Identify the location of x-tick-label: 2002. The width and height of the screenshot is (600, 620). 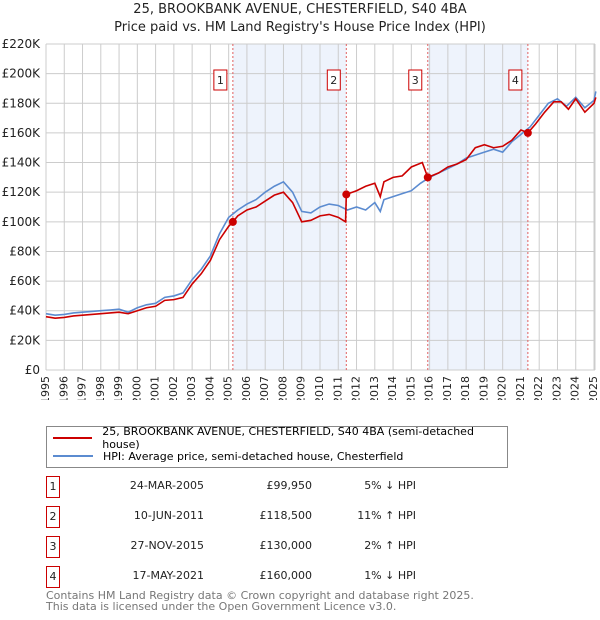
(173, 388).